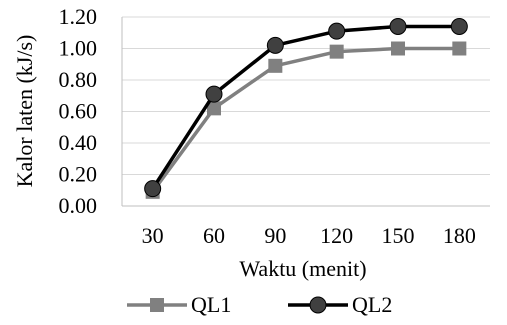 The height and width of the screenshot is (325, 507). Describe the element at coordinates (302, 268) in the screenshot. I see `x-axis-title: Waktu (menit)` at that location.